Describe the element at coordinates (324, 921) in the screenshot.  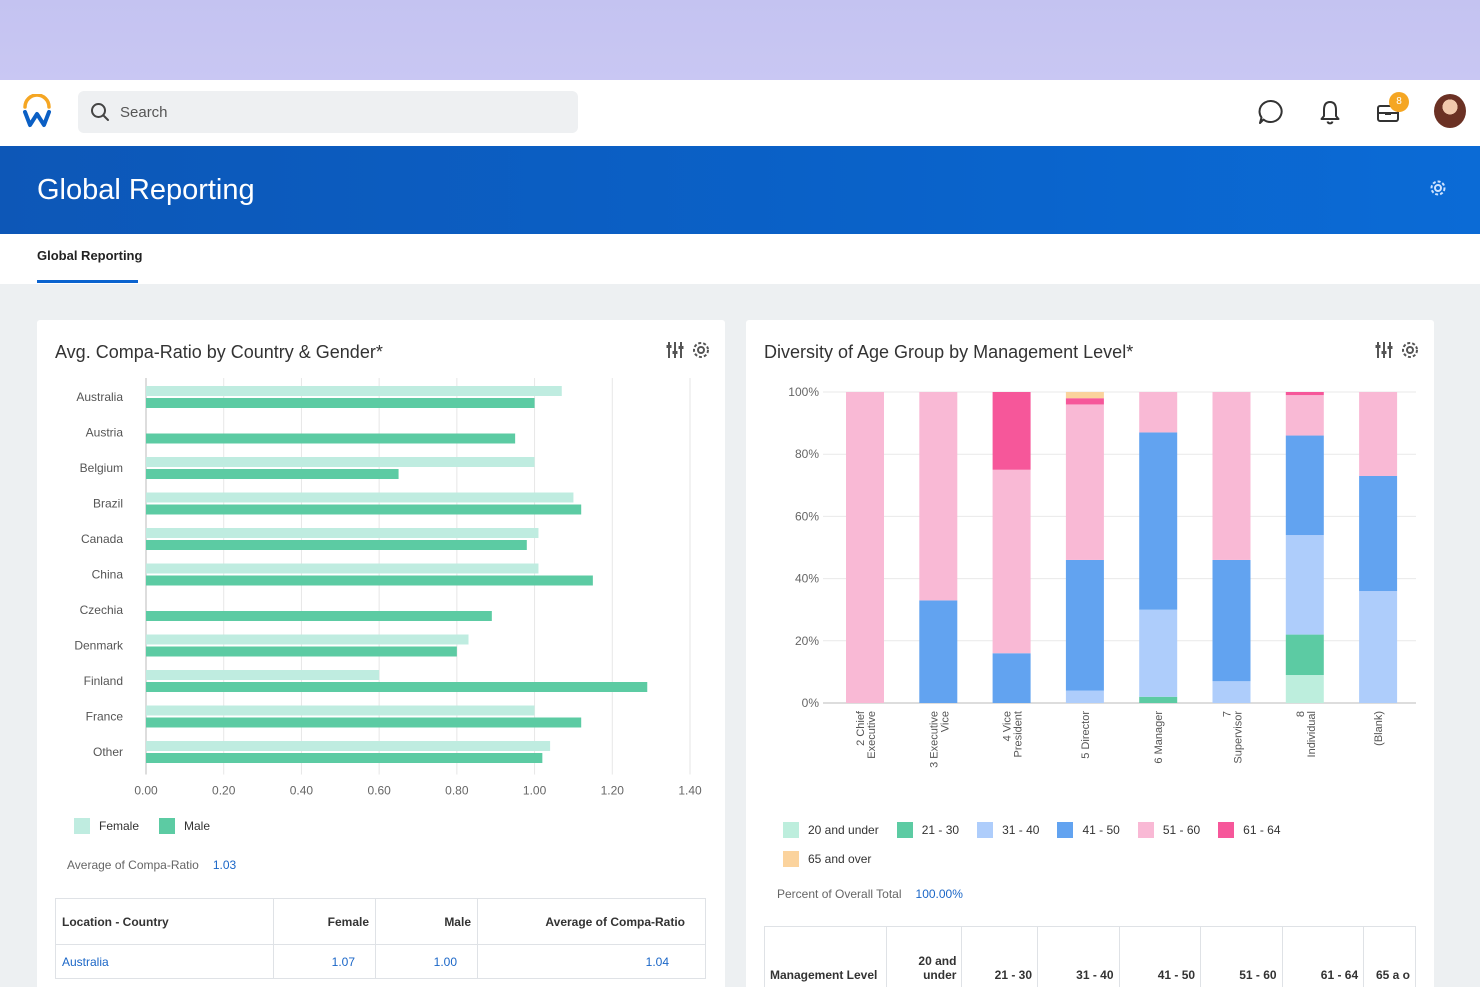
I see `table-header: Female` at that location.